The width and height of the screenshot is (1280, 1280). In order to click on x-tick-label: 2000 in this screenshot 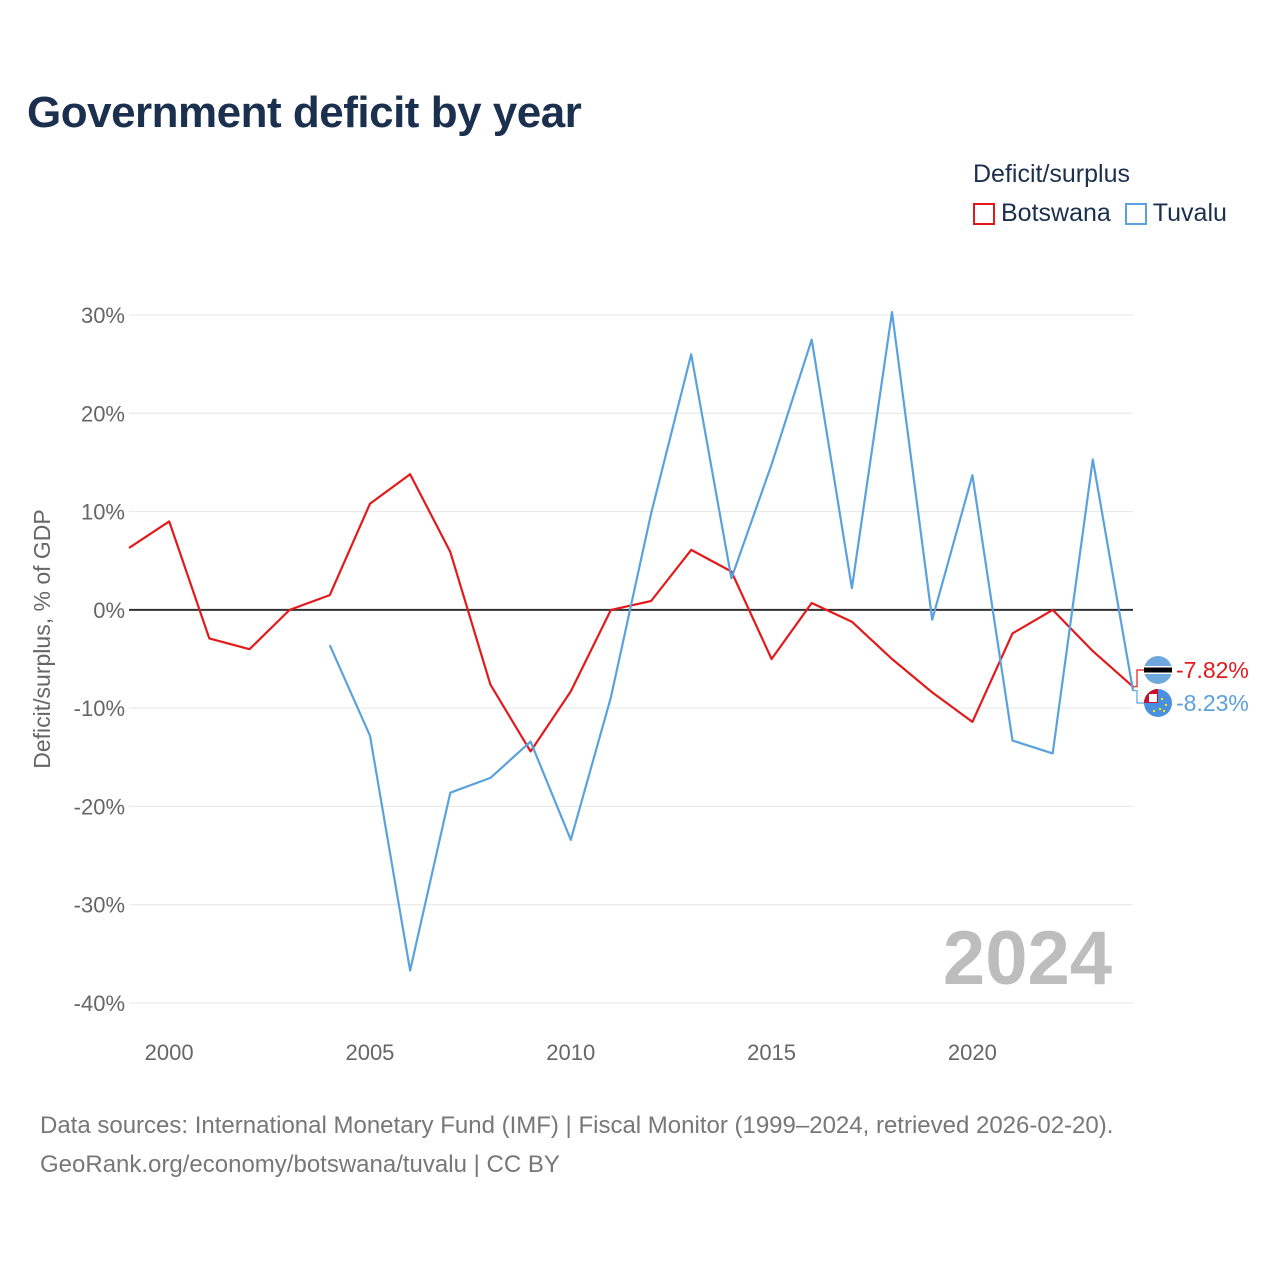, I will do `click(169, 1052)`.